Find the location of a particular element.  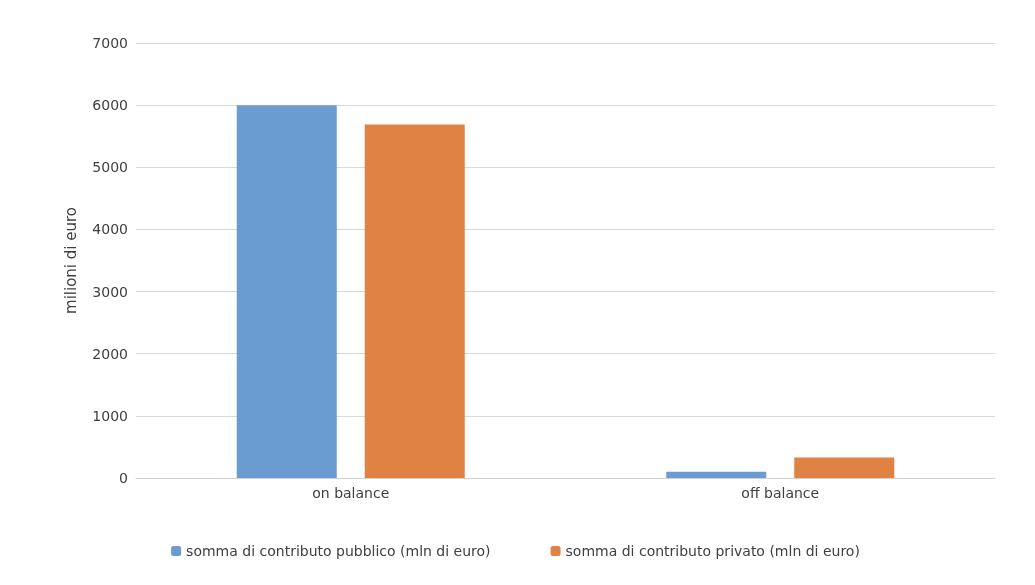

y-tick-label: 3000 is located at coordinates (110, 291).